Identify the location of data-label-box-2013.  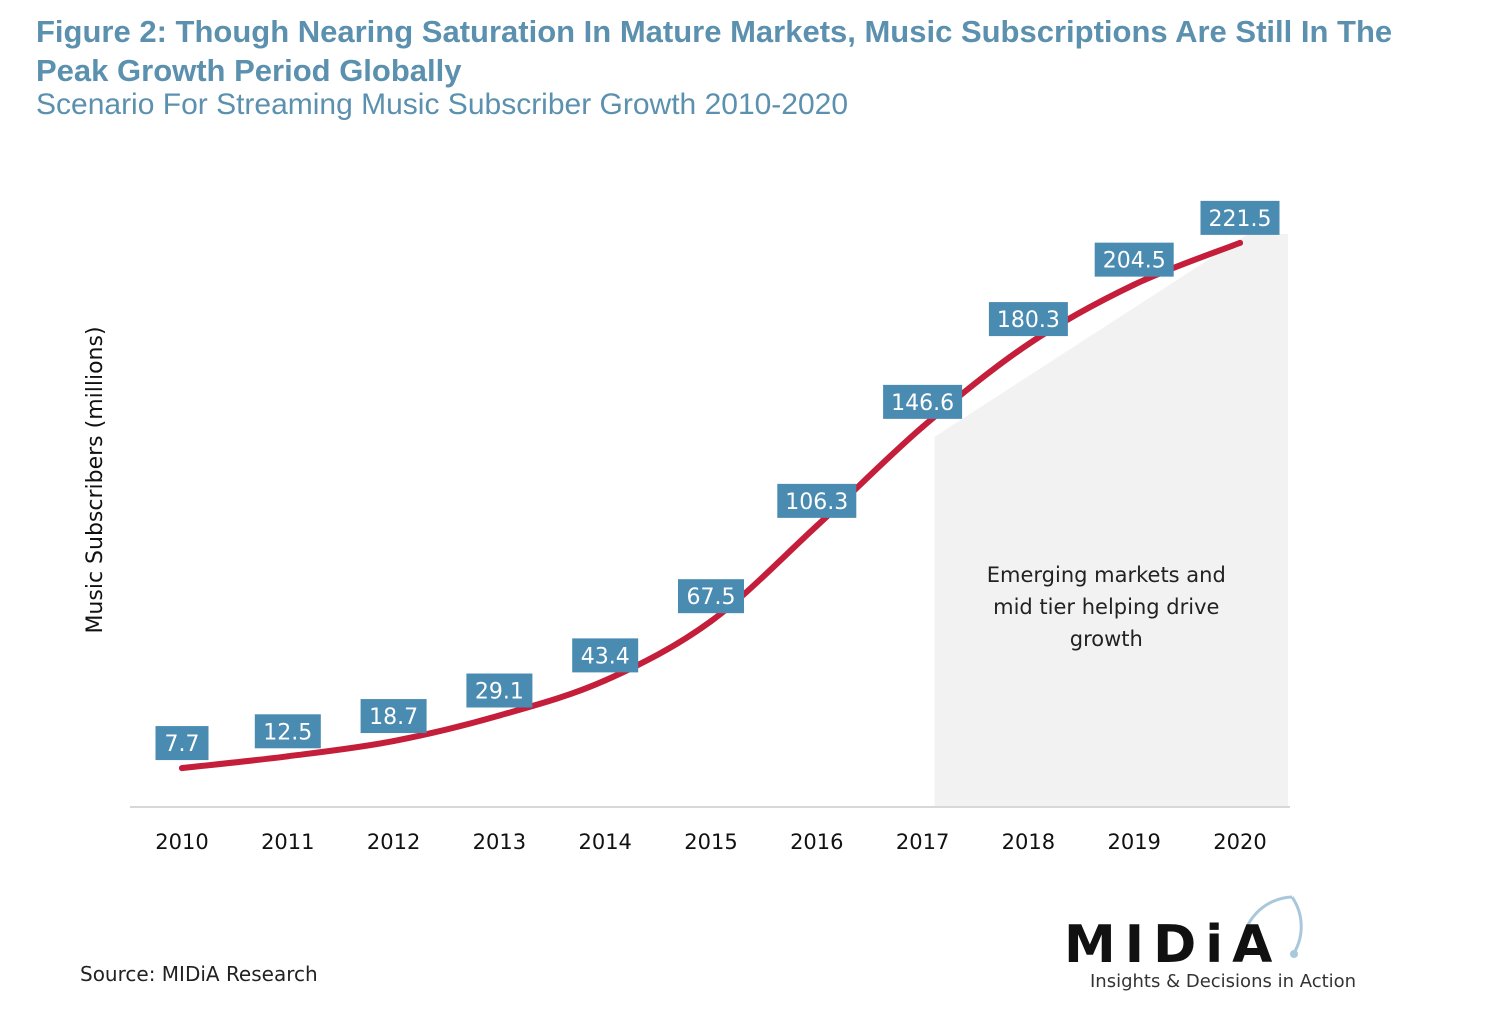
(499, 690).